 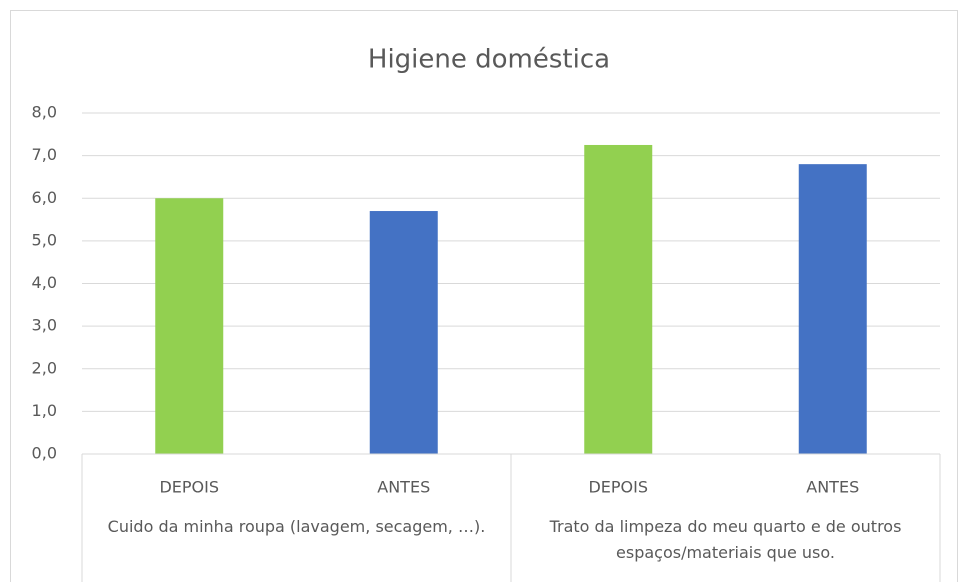 What do you see at coordinates (44, 239) in the screenshot?
I see `y-tick-label: 5,0` at bounding box center [44, 239].